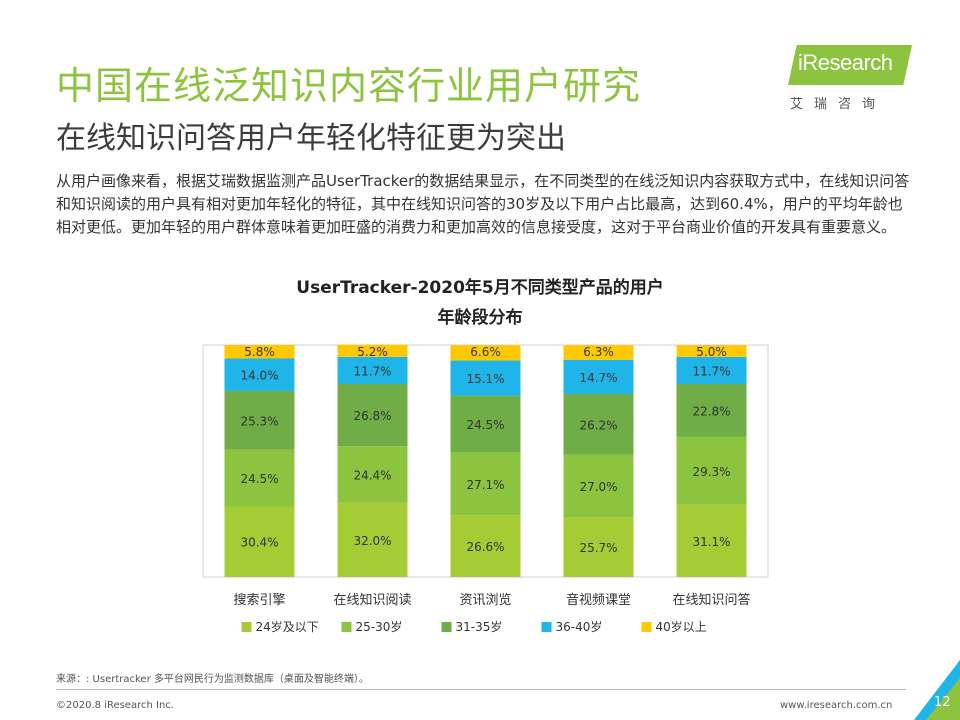 This screenshot has width=960, height=720. I want to click on data-label-item-0-series-3: 14.0%, so click(259, 376).